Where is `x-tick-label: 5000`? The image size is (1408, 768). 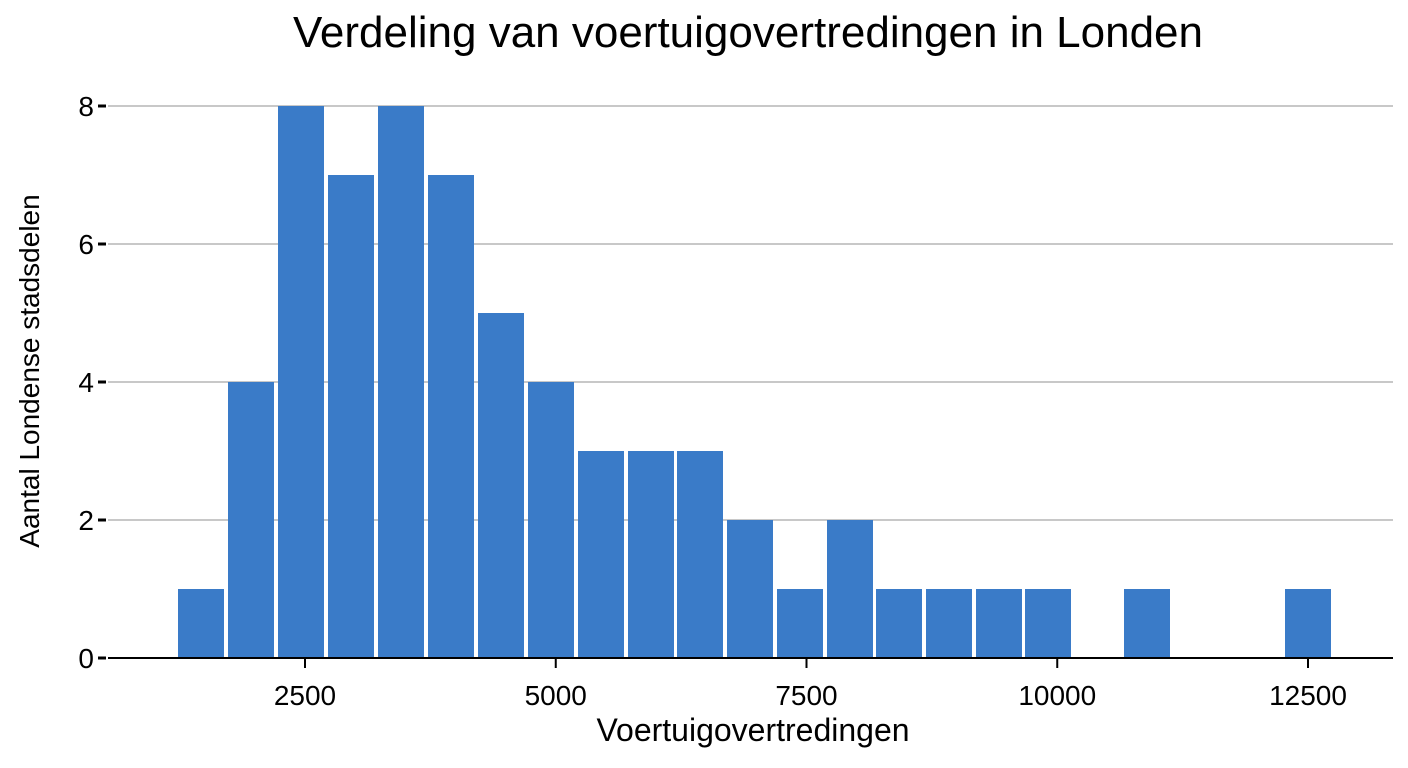
x-tick-label: 5000 is located at coordinates (556, 695).